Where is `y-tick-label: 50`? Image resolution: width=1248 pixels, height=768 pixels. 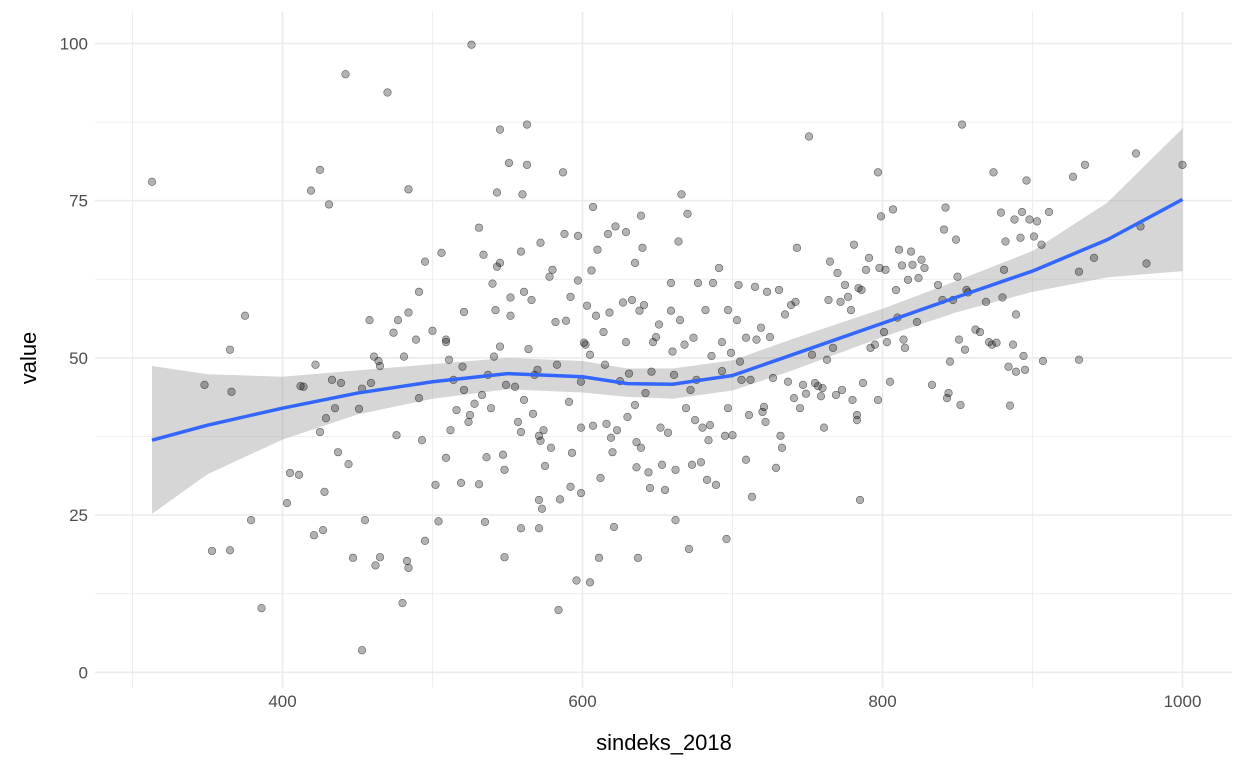
y-tick-label: 50 is located at coordinates (78, 358).